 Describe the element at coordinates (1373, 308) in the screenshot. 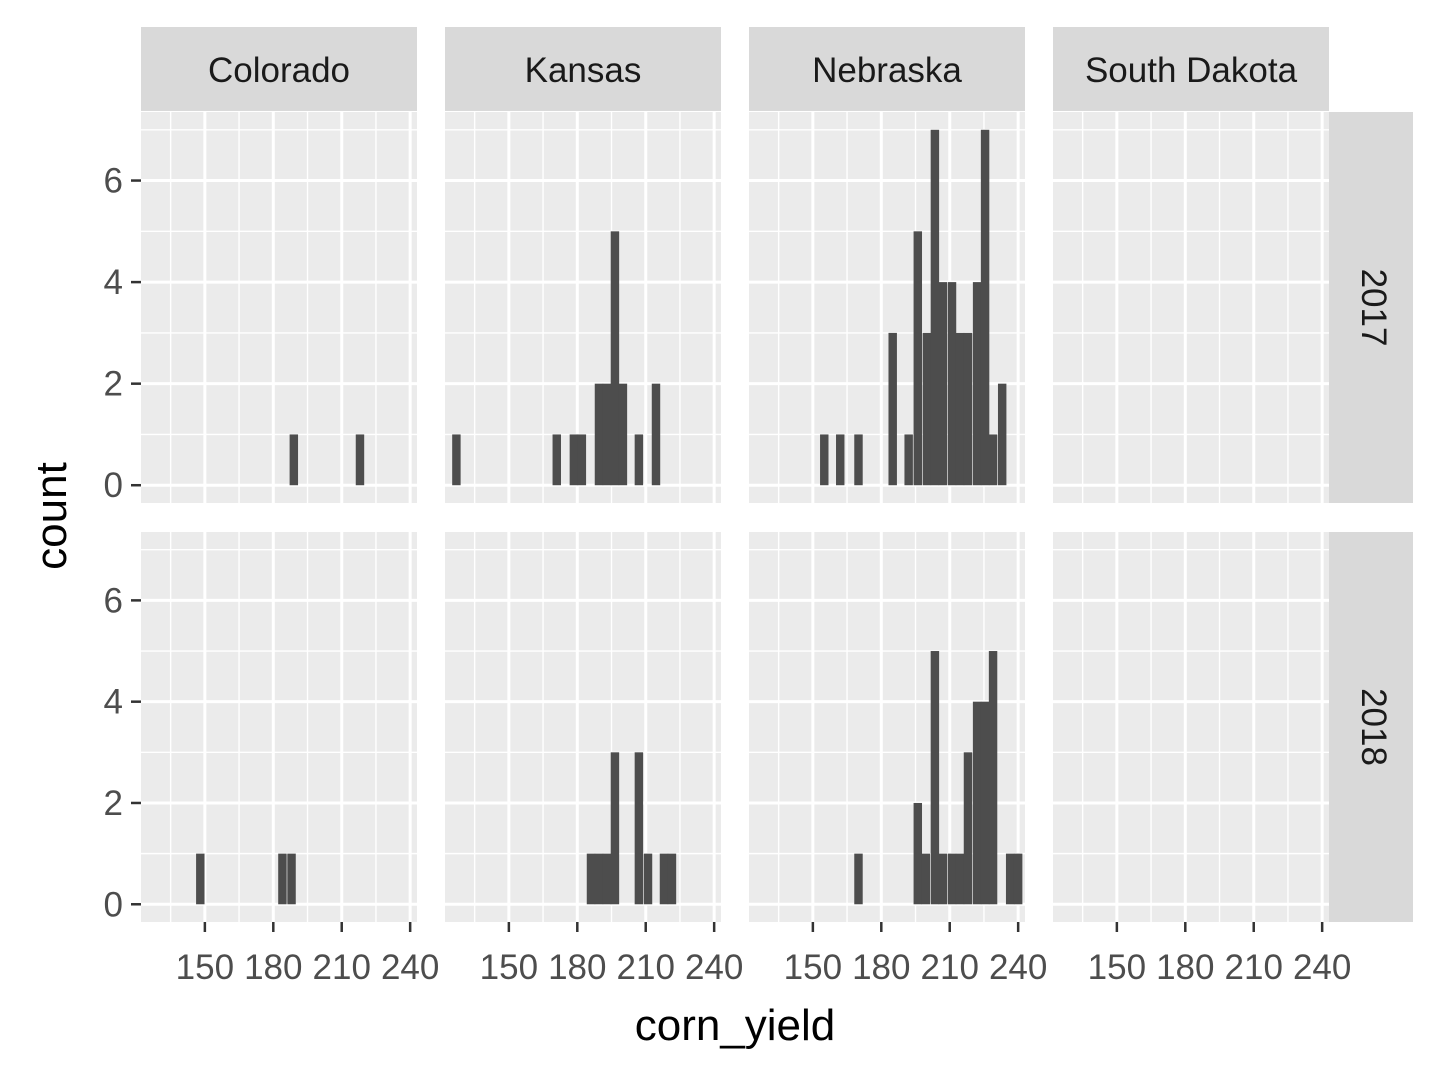

I see `facet-row-label: 2017` at that location.